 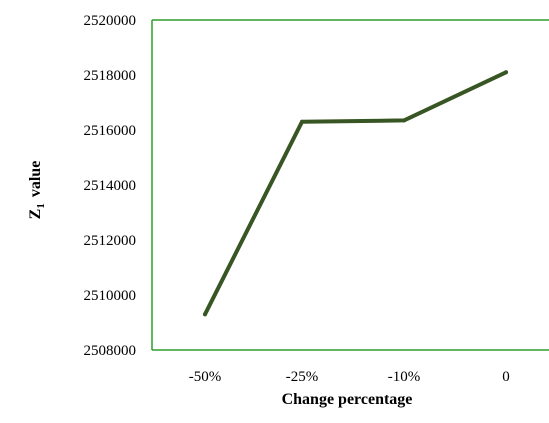 What do you see at coordinates (110, 76) in the screenshot?
I see `y-tick-label: 2518000` at bounding box center [110, 76].